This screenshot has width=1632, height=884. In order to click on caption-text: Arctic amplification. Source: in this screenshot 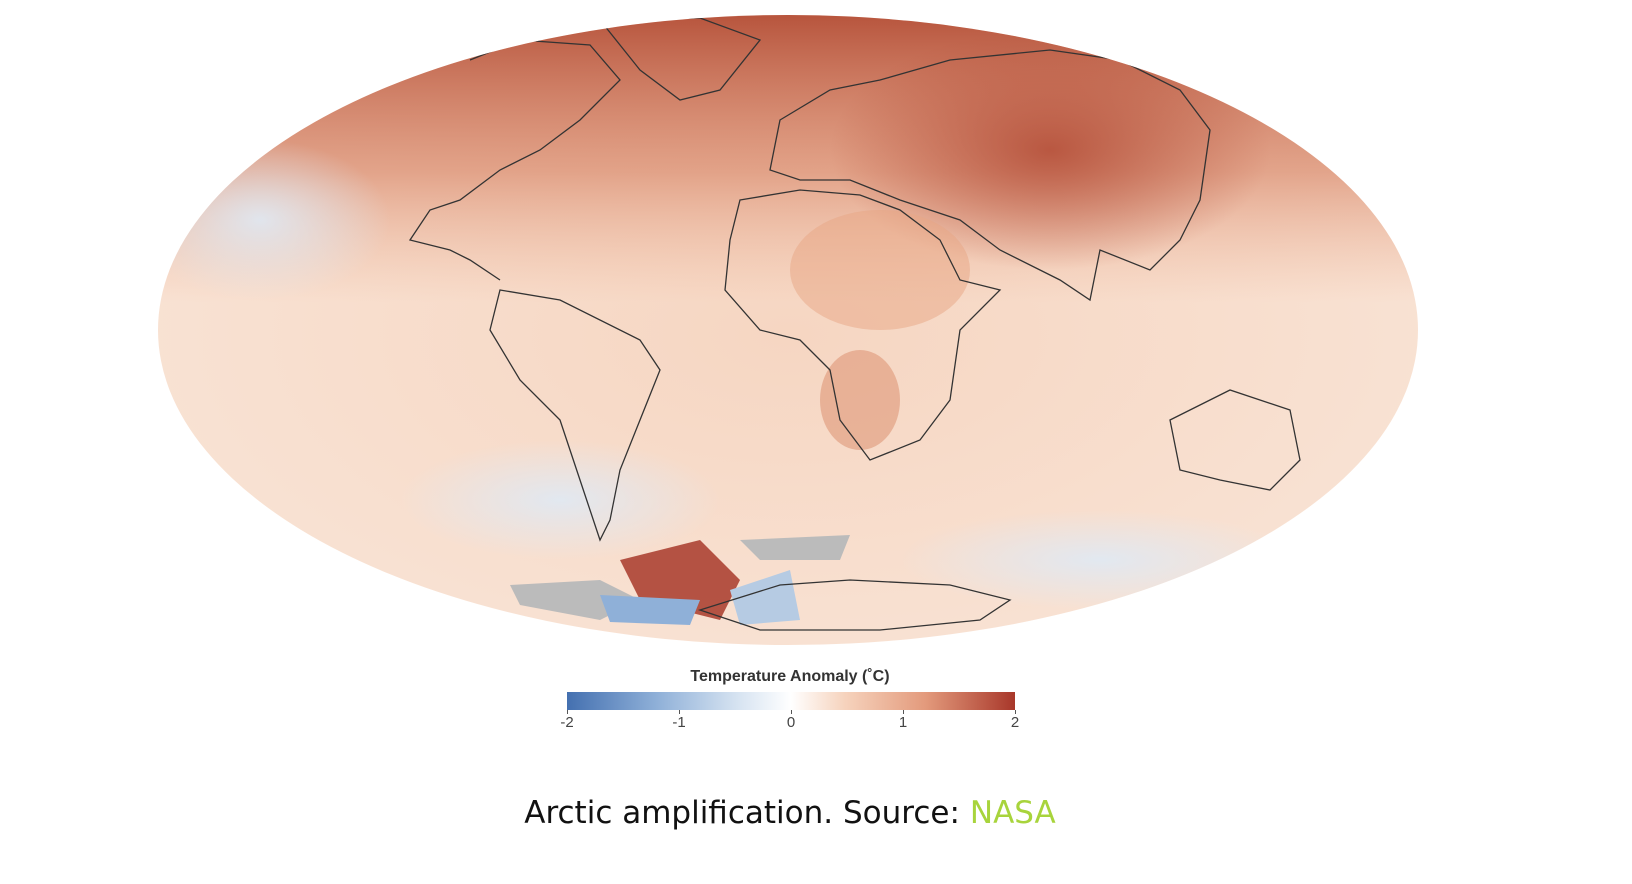, I will do `click(742, 813)`.